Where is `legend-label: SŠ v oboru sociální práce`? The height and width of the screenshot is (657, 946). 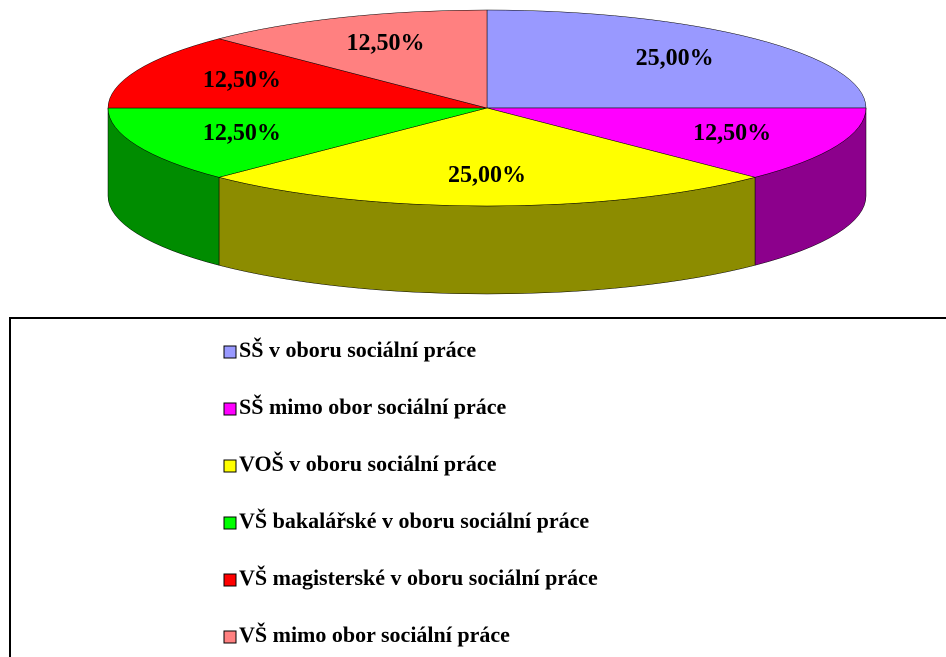 legend-label: SŠ v oboru sociální práce is located at coordinates (357, 349).